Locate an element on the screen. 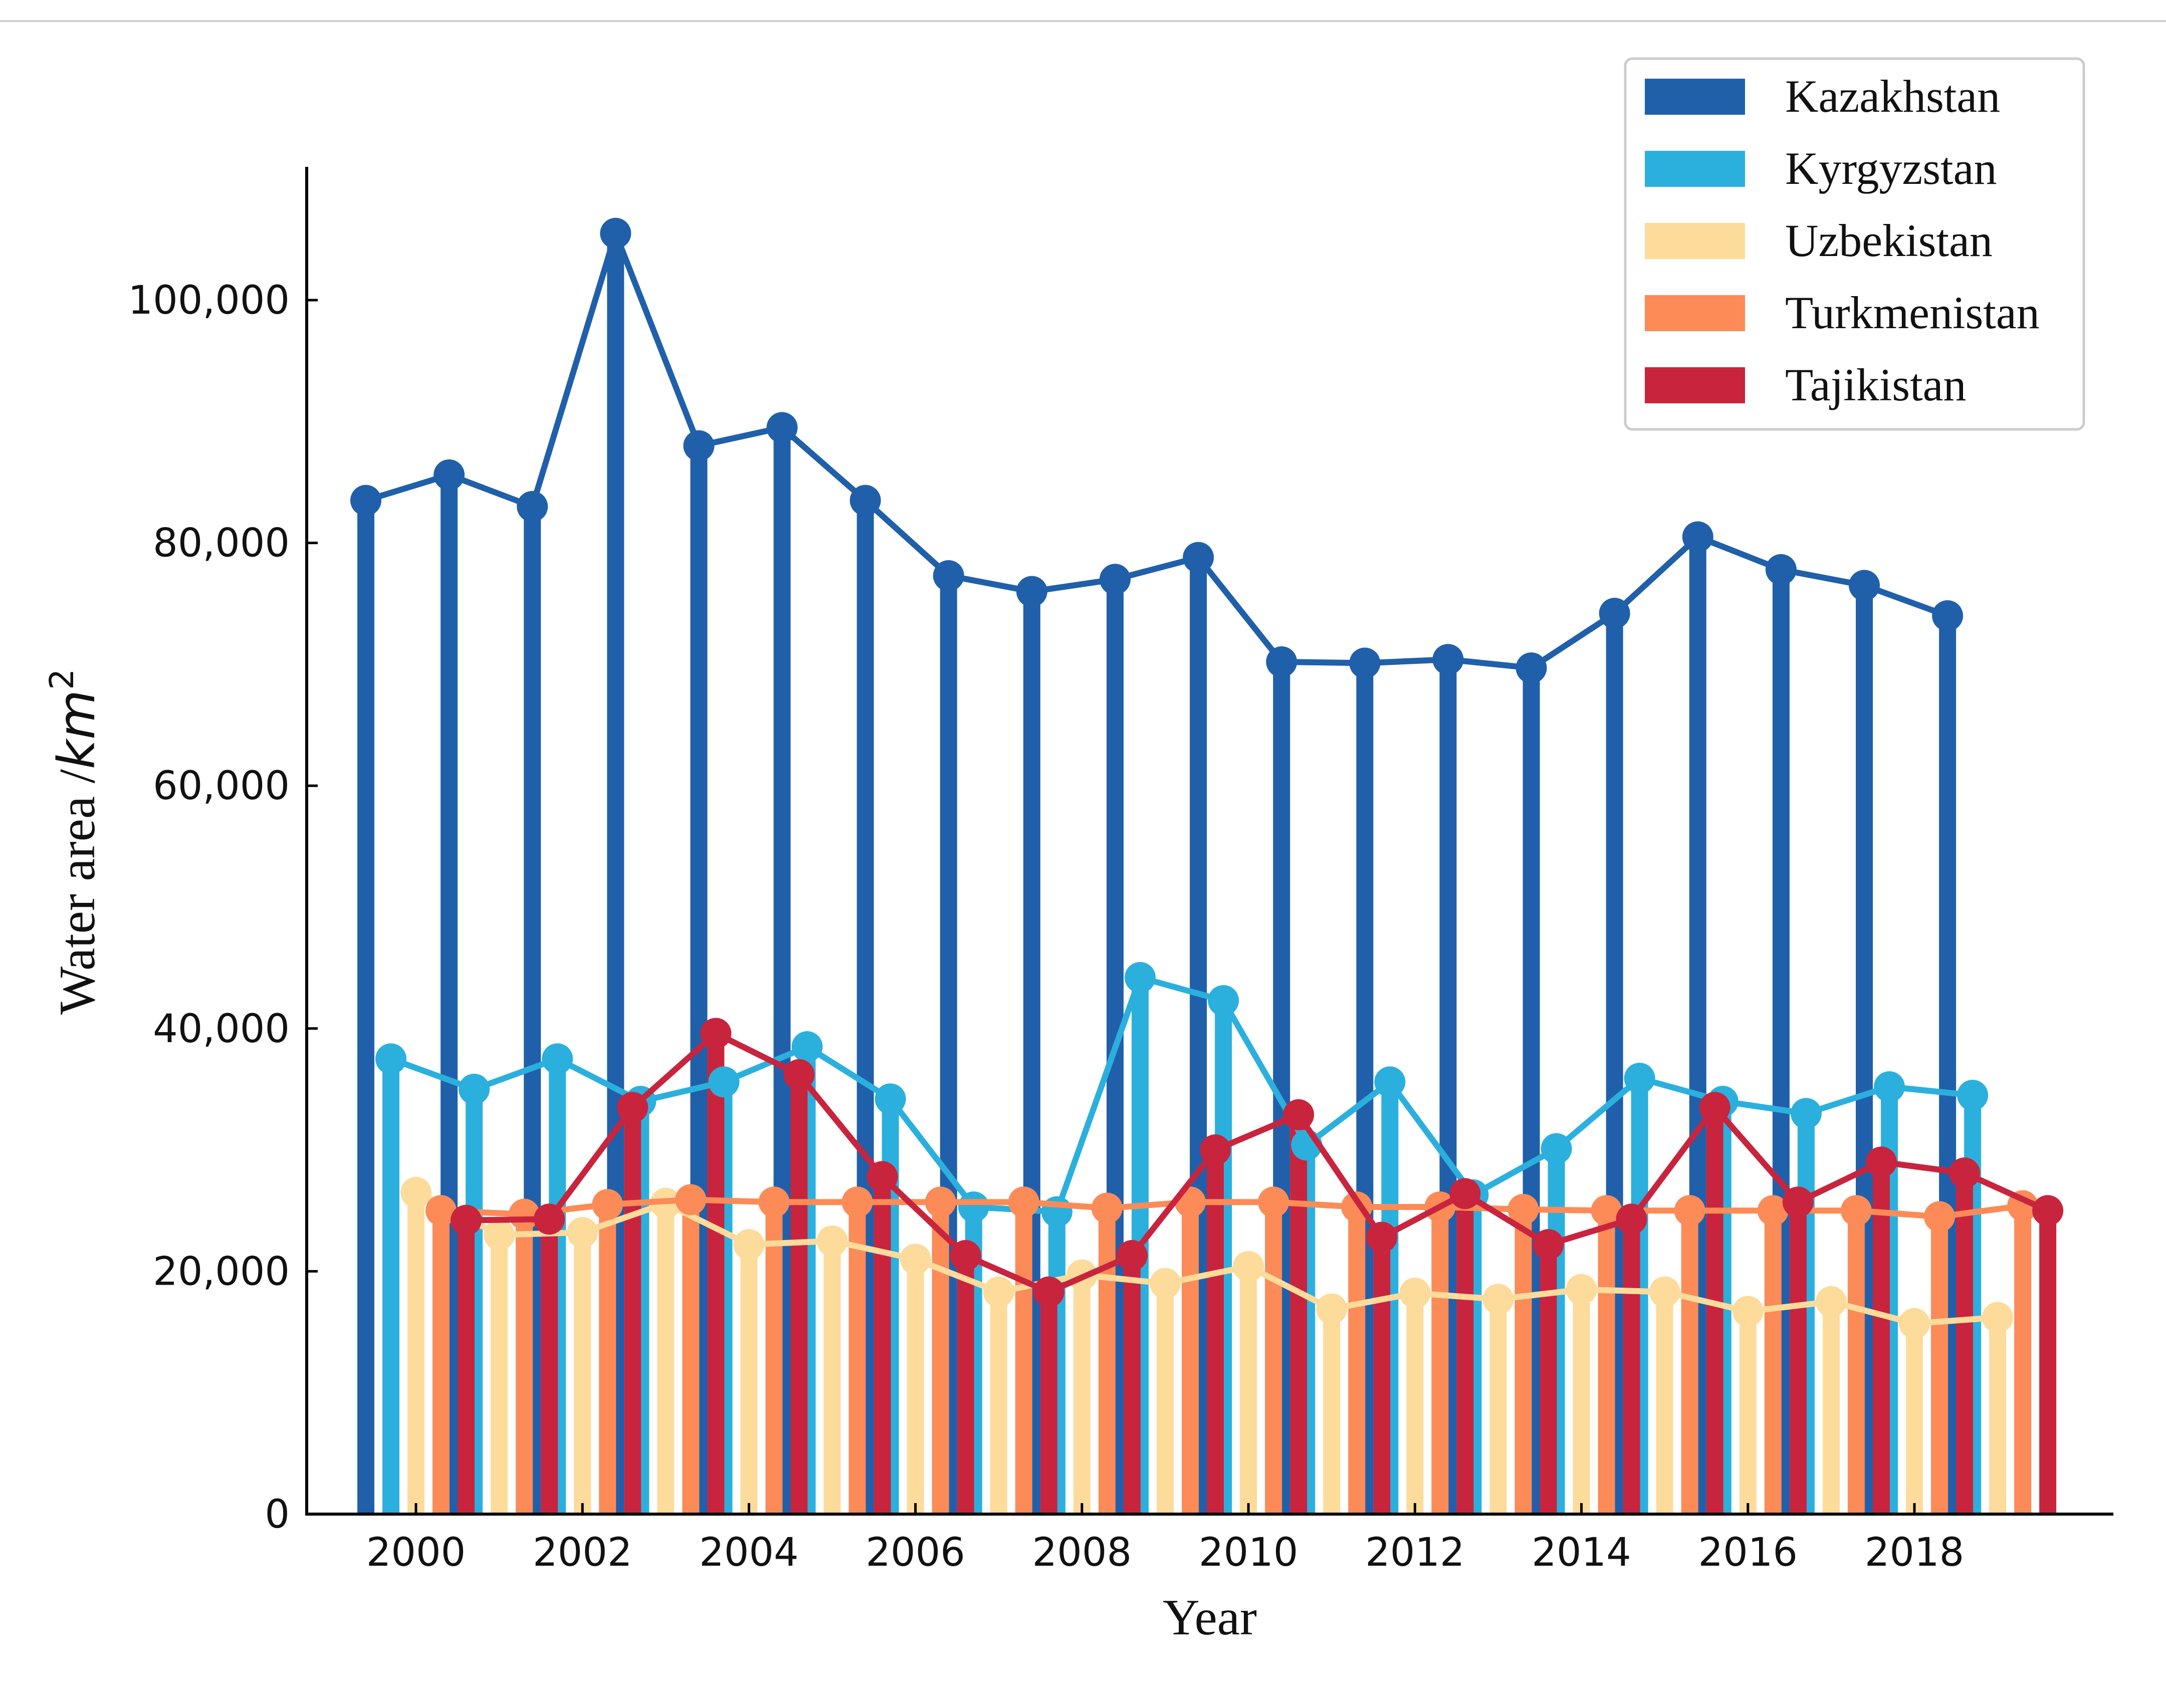 Image resolution: width=2166 pixels, height=1708 pixels. point-kazakhstan-2011 is located at coordinates (1281, 662).